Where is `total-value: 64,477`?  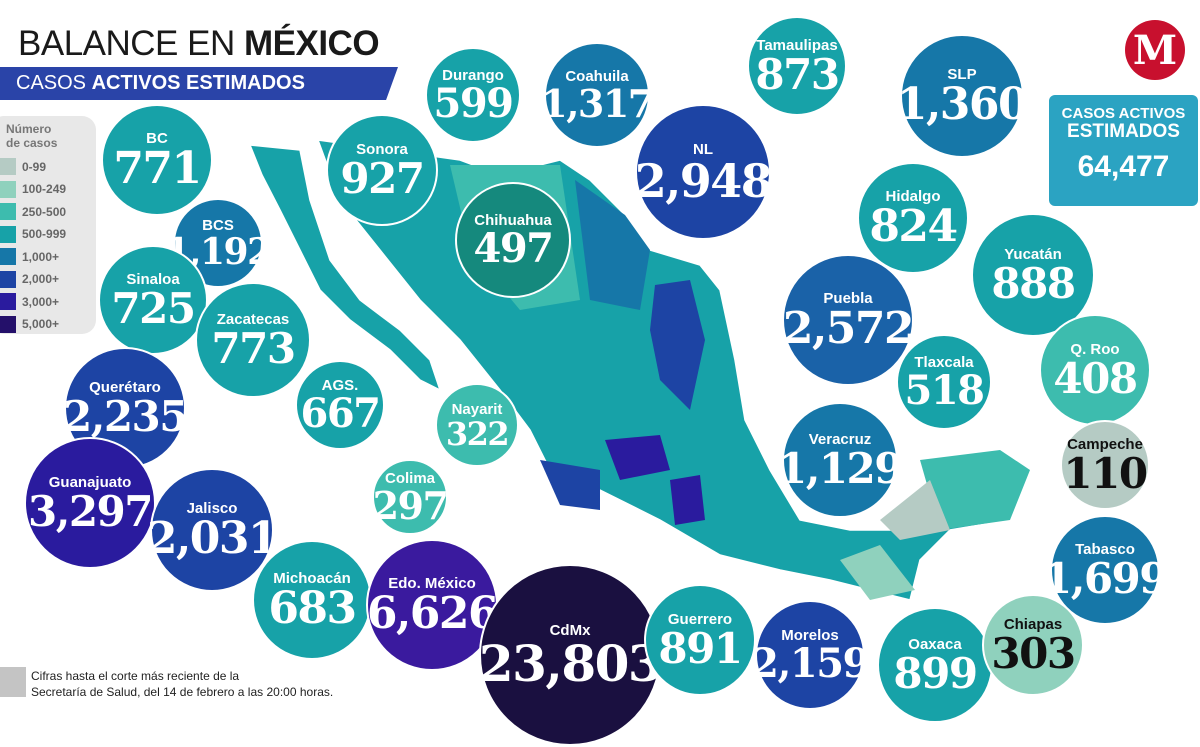 total-value: 64,477 is located at coordinates (1123, 166).